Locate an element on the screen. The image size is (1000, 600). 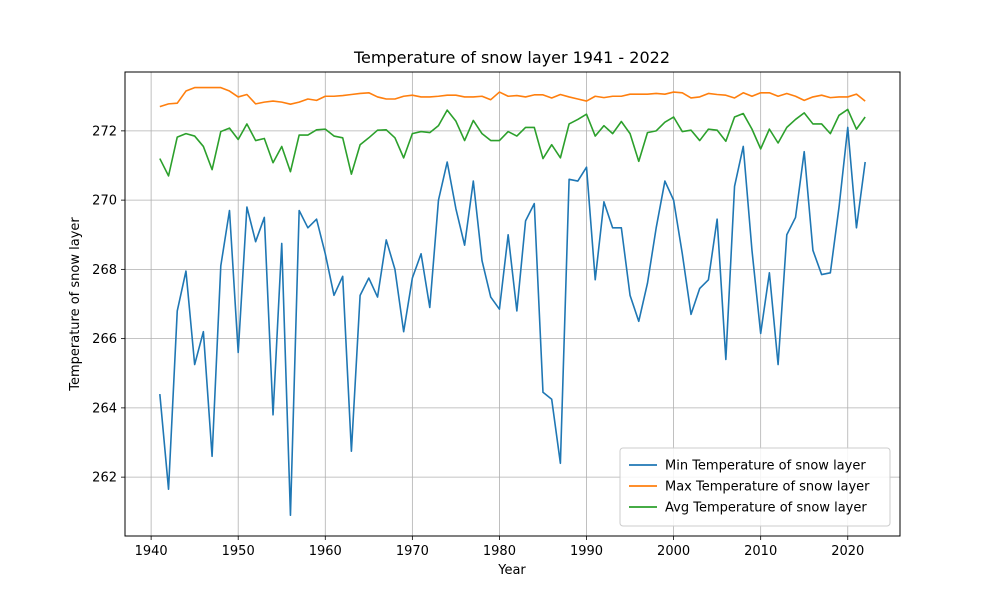
y-tick-label: 262 is located at coordinates (104, 478).